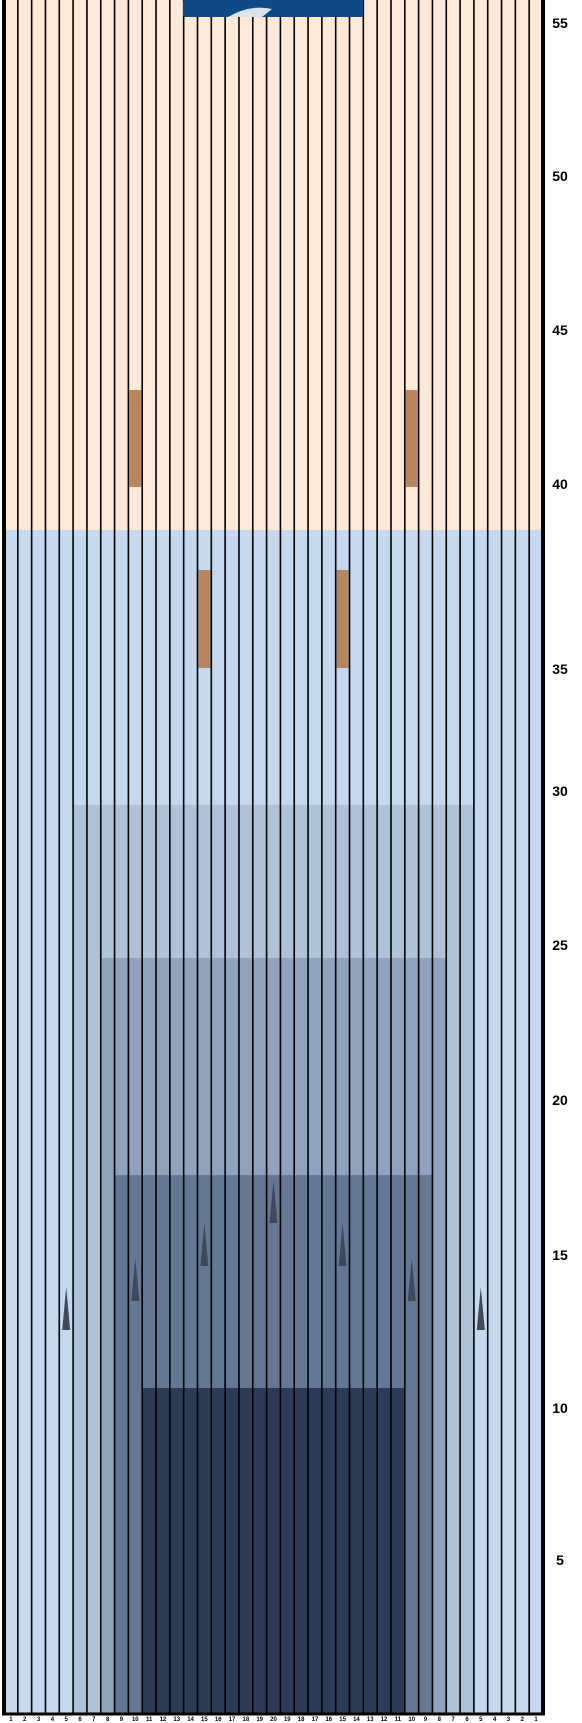 The image size is (582, 1723). Describe the element at coordinates (560, 1100) in the screenshot. I see `distance-label: 20` at that location.